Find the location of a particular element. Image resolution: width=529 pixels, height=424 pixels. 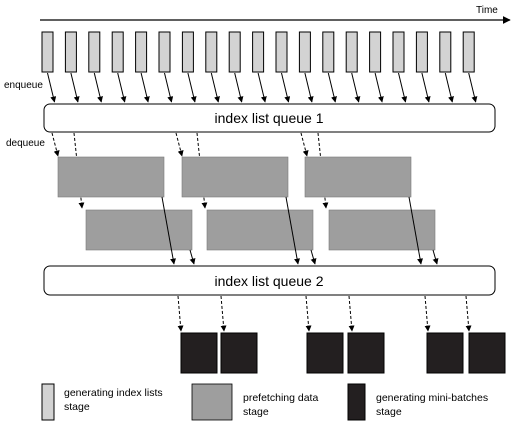

enqueue-label: enqueue is located at coordinates (23, 85).